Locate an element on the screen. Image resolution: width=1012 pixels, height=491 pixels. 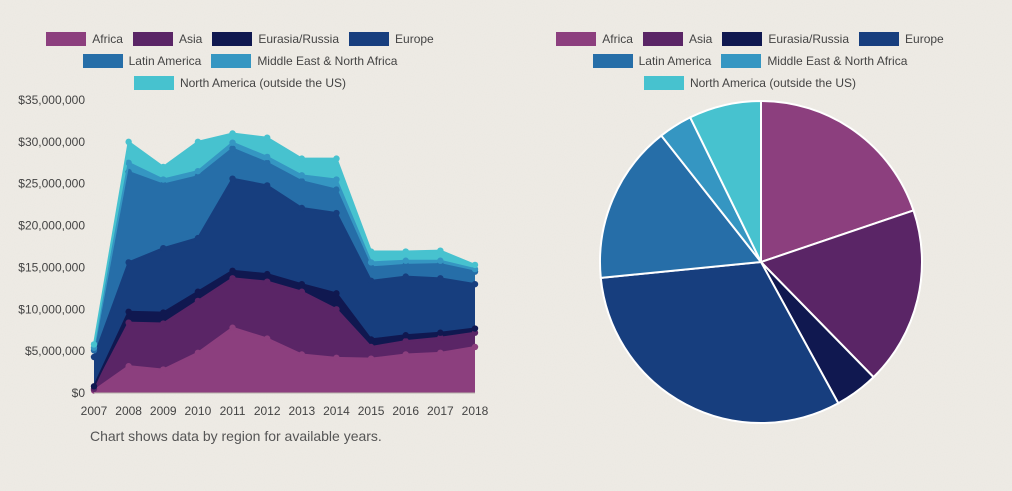
point-north-america-outside-the-us-2013 is located at coordinates (302, 158).